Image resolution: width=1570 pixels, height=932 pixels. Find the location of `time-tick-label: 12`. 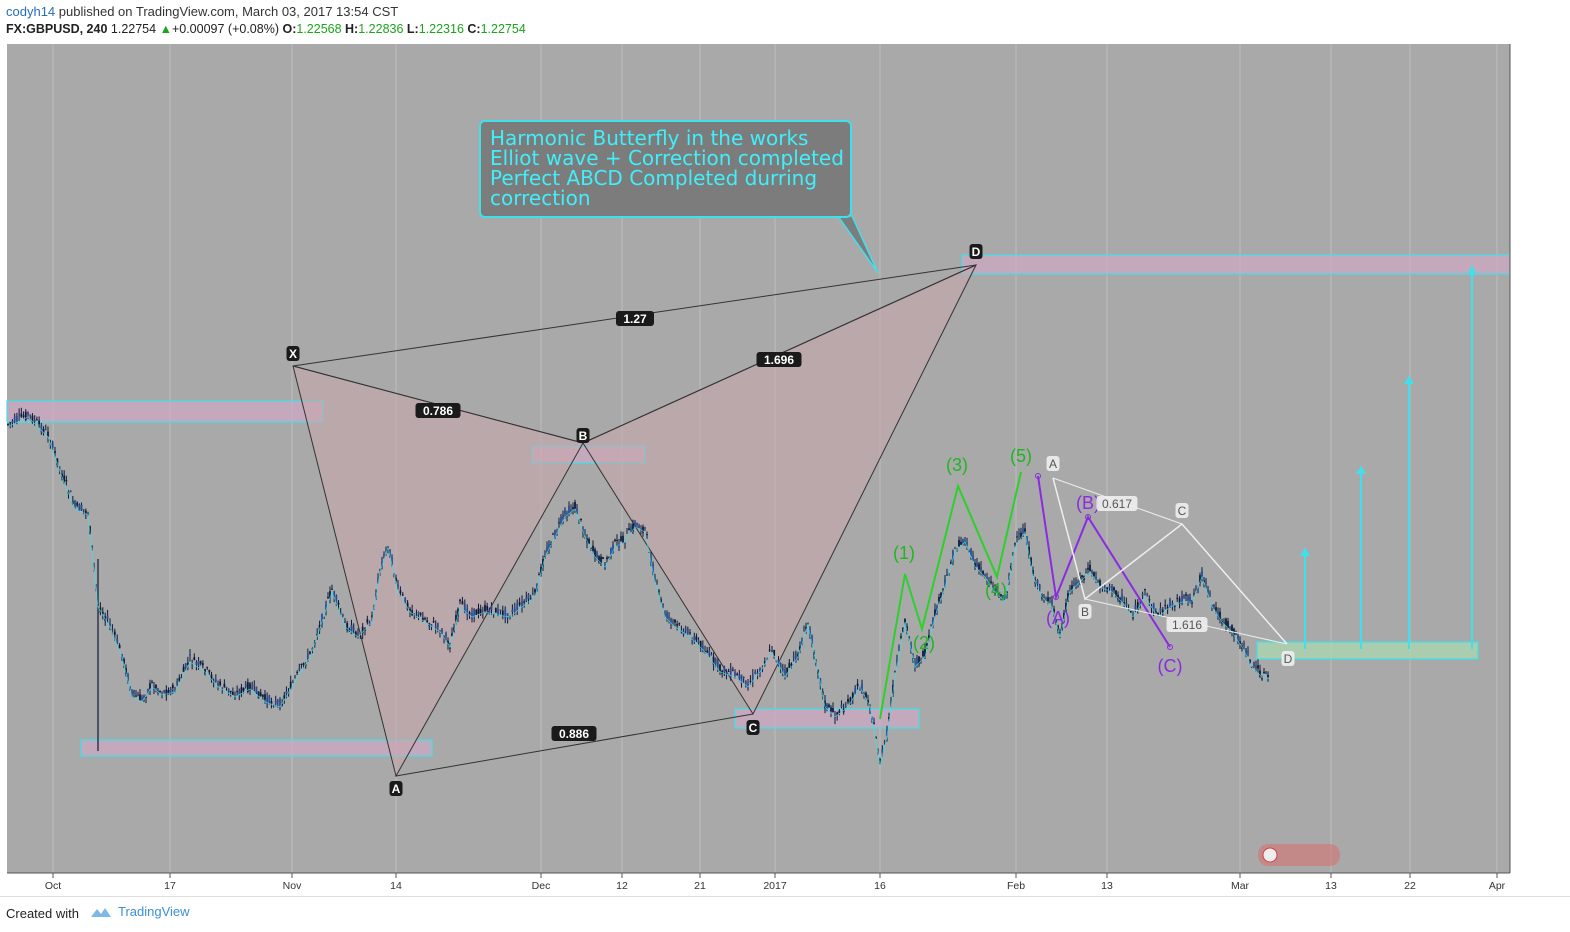

time-tick-label: 12 is located at coordinates (622, 886).